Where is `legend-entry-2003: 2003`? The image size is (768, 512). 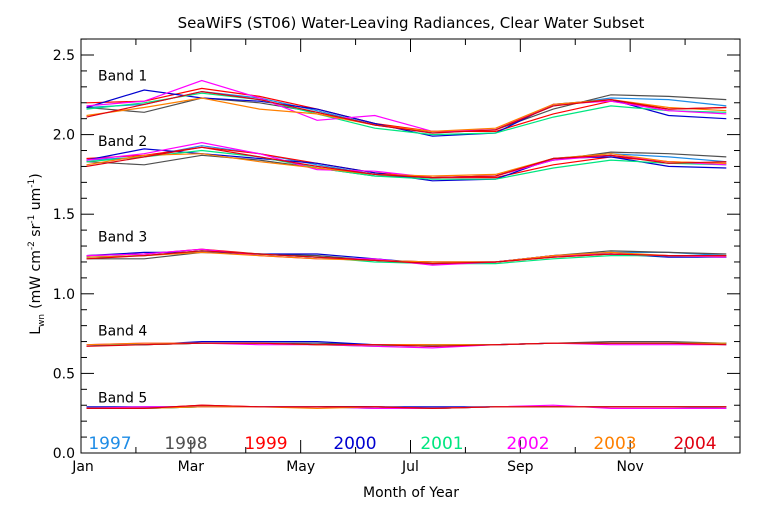
legend-entry-2003: 2003 is located at coordinates (614, 444).